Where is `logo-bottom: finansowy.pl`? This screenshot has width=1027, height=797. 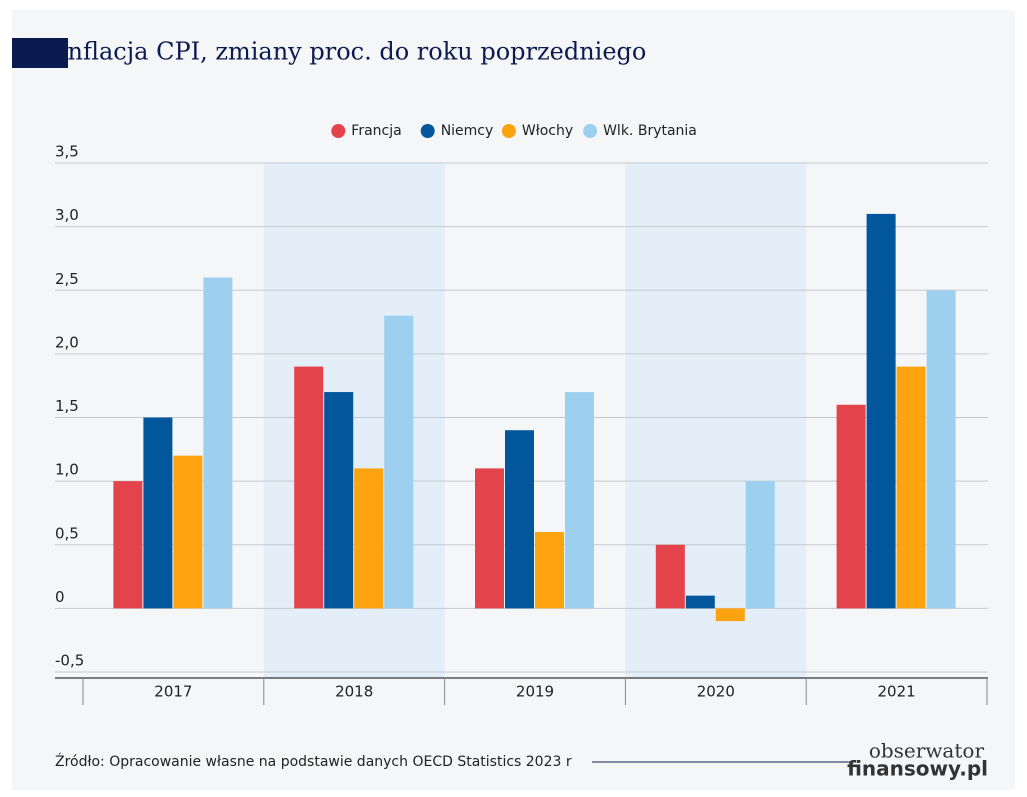 logo-bottom: finansowy.pl is located at coordinates (917, 769).